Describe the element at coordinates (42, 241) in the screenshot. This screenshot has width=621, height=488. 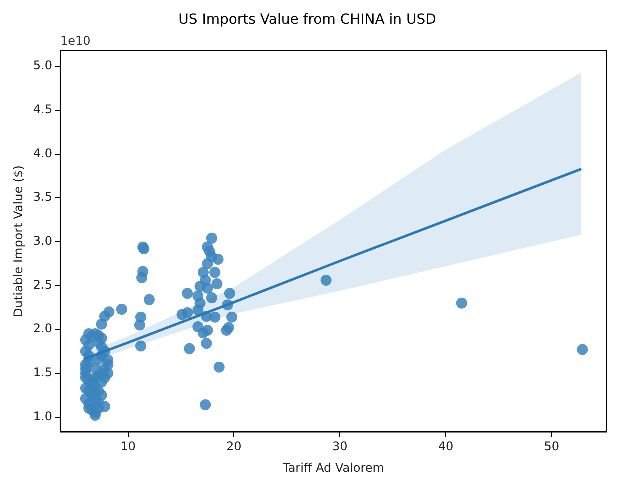
I see `y-tick-label: 3.0` at that location.